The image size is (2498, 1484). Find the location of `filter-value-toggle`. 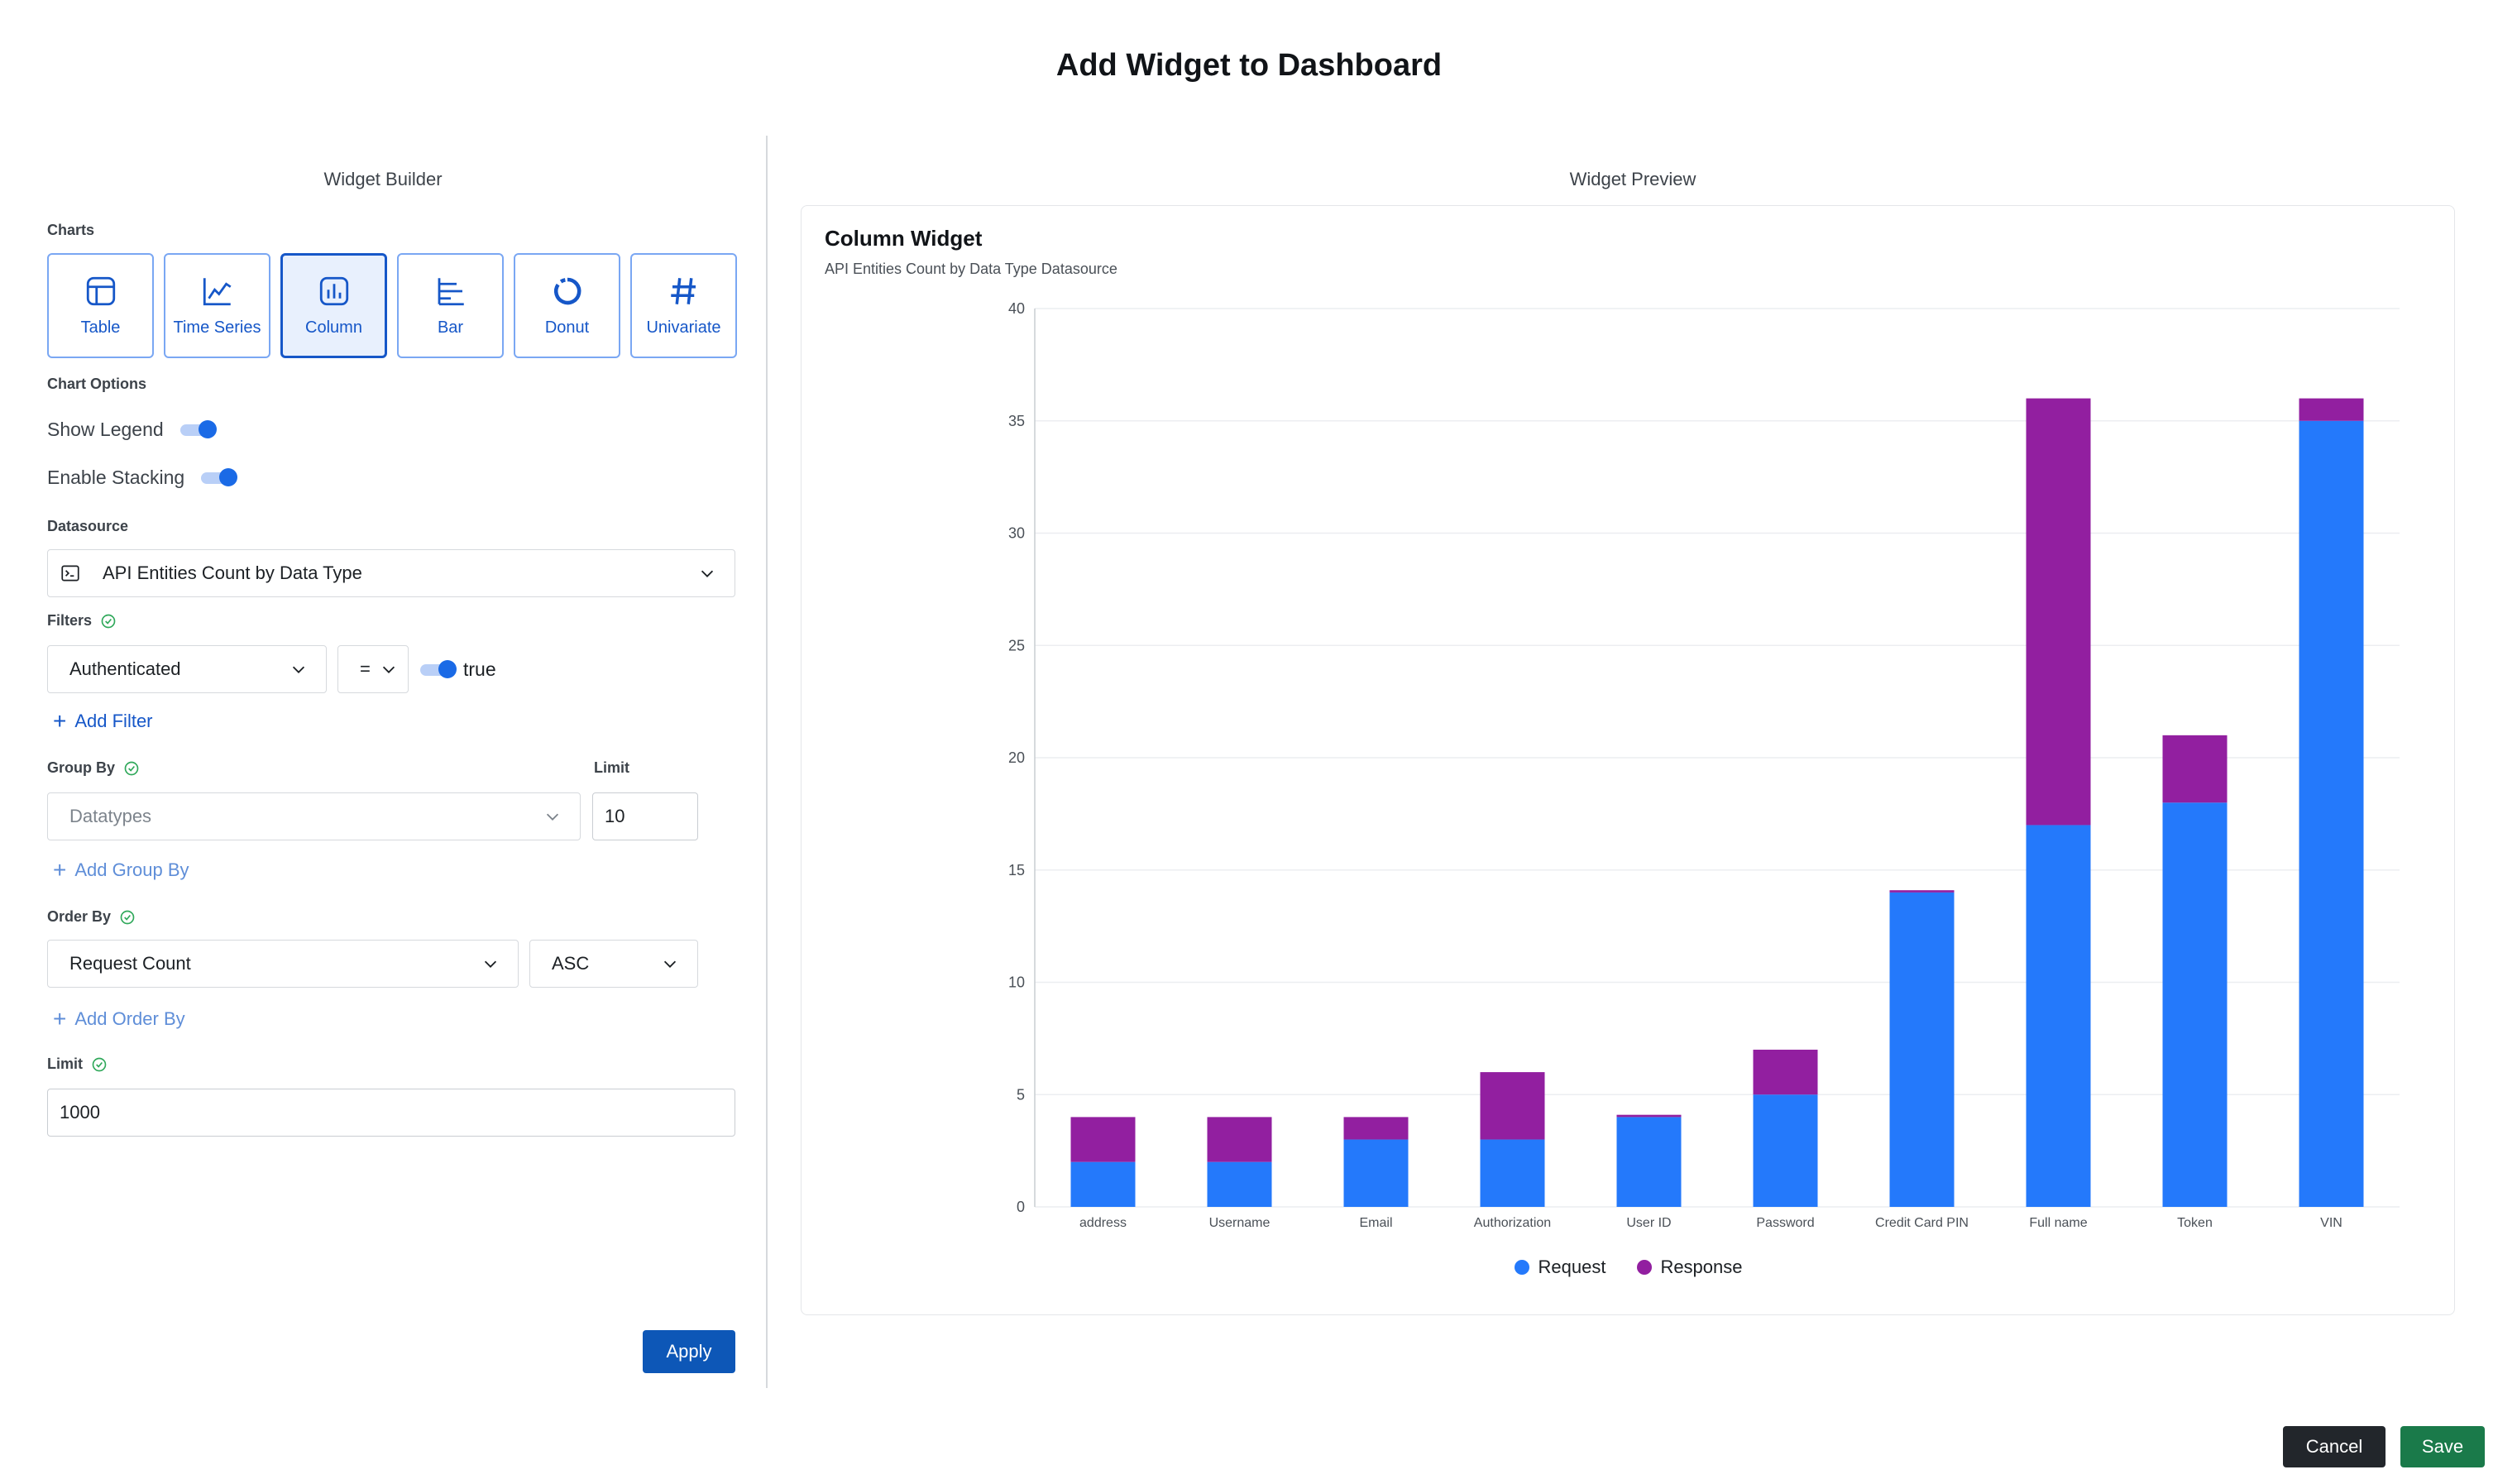

filter-value-toggle is located at coordinates (438, 668).